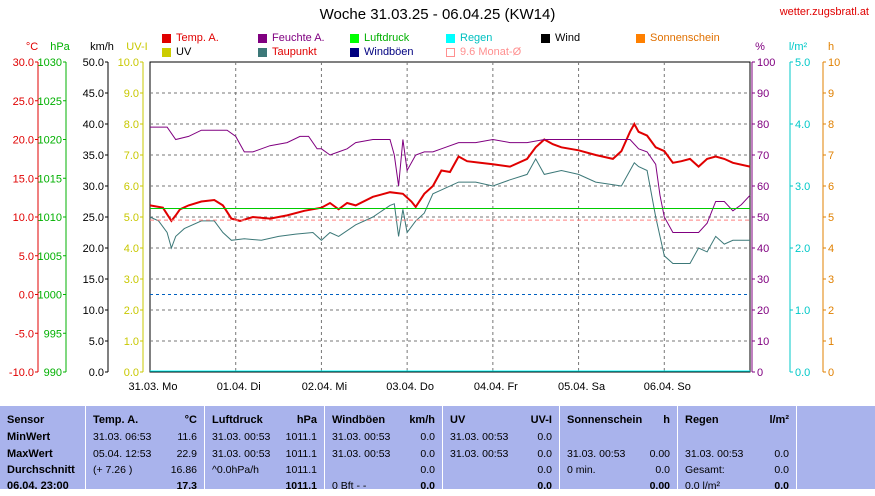 The image size is (875, 496). Describe the element at coordinates (29, 437) in the screenshot. I see `row-label-text: MinWert` at that location.